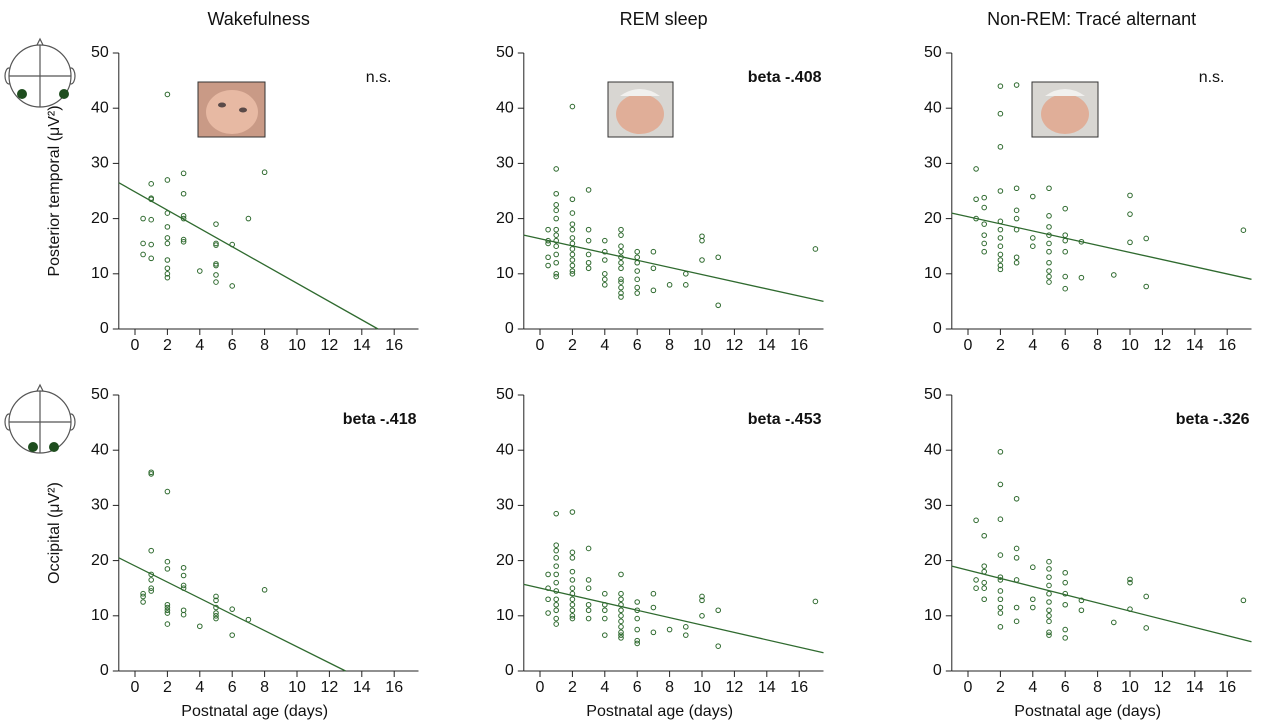 The height and width of the screenshot is (725, 1285). I want to click on y-tick-label: 40, so click(933, 449).